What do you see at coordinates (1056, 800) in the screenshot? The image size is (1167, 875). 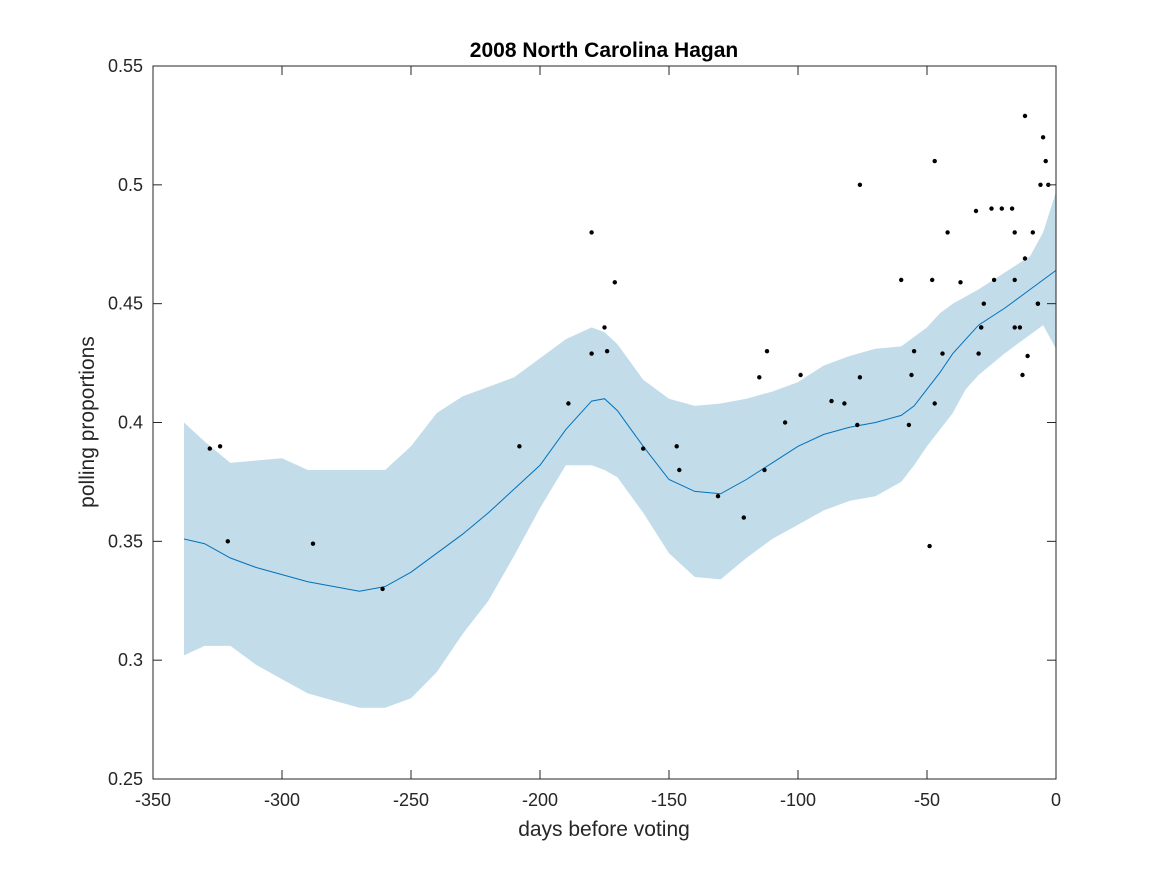 I see `x-tick-label: 0` at bounding box center [1056, 800].